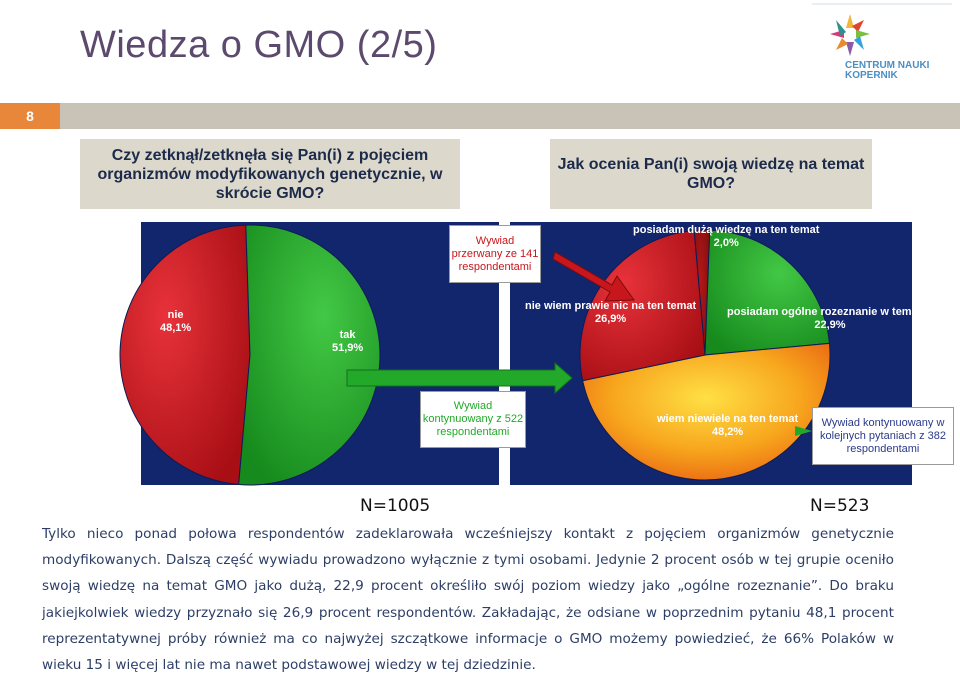 The width and height of the screenshot is (960, 678). Describe the element at coordinates (706, 411) in the screenshot. I see `pie-slice-wiem-niewiele` at that location.